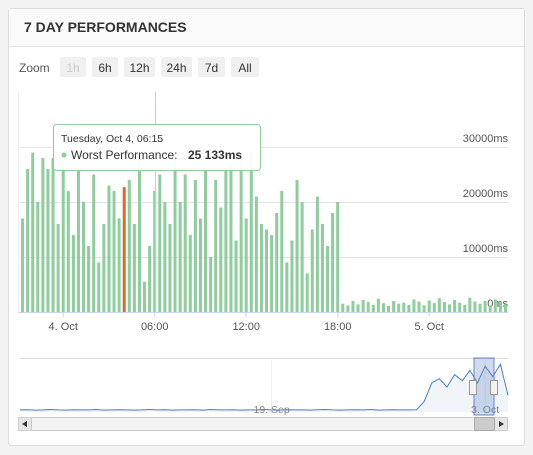 The image size is (533, 455). I want to click on zoom-button-label: All, so click(244, 68).